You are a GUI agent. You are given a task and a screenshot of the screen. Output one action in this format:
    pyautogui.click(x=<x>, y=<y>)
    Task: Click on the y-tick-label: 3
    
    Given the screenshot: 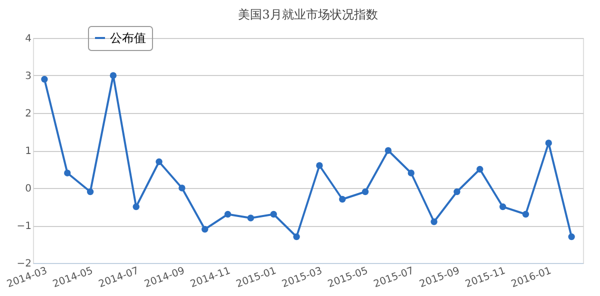 What is the action you would take?
    pyautogui.click(x=28, y=76)
    